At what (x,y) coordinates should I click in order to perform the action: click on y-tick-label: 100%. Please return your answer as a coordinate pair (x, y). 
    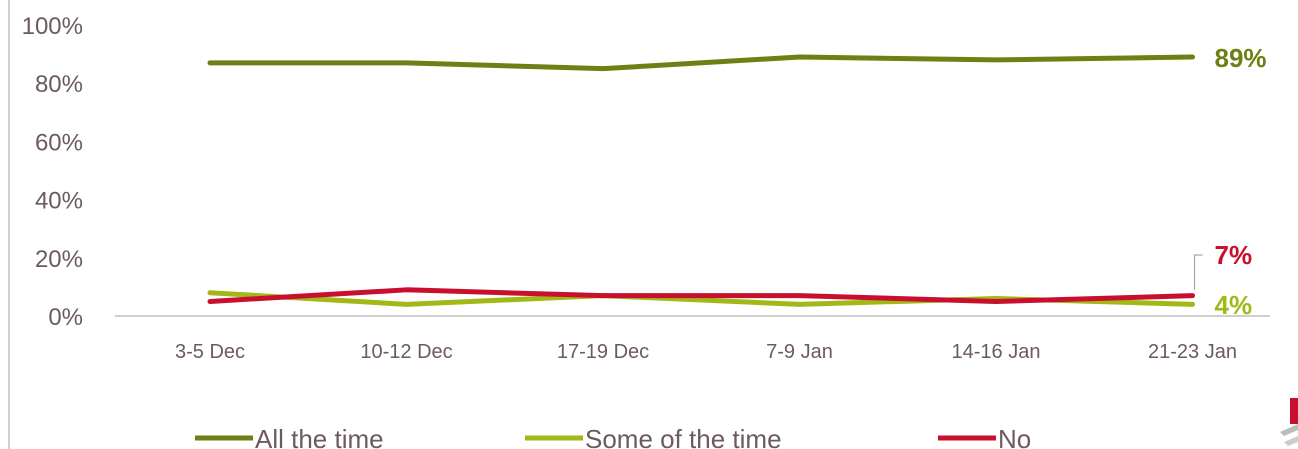
    Looking at the image, I should click on (52, 26).